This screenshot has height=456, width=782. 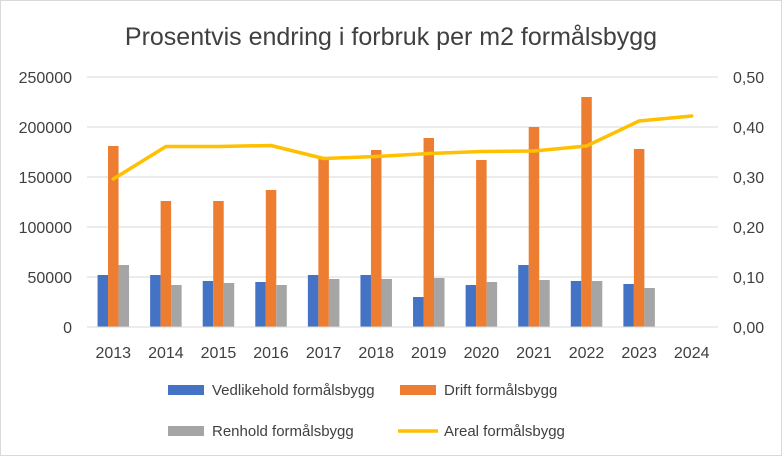 What do you see at coordinates (692, 353) in the screenshot?
I see `x-tick-label: 2024` at bounding box center [692, 353].